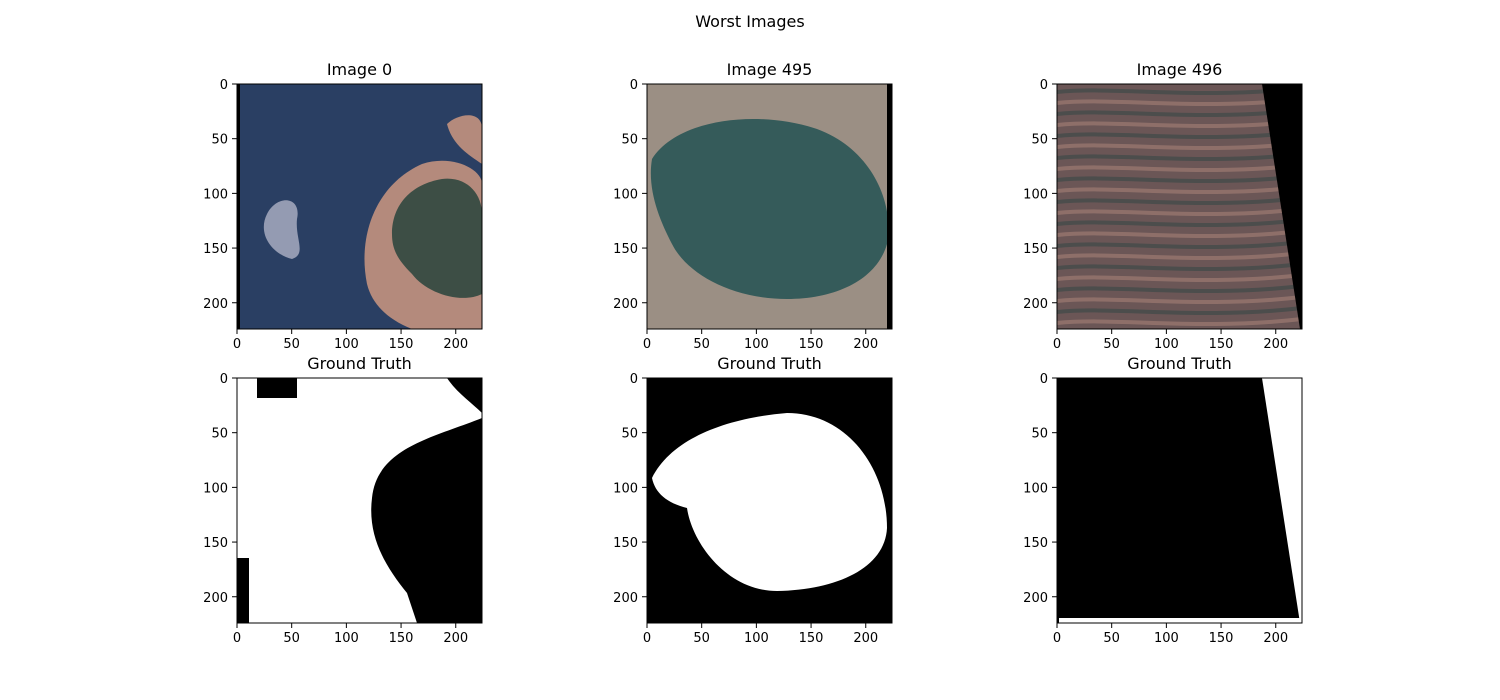 This screenshot has width=1500, height=700. I want to click on mask-white-wedge, so click(1282, 500).